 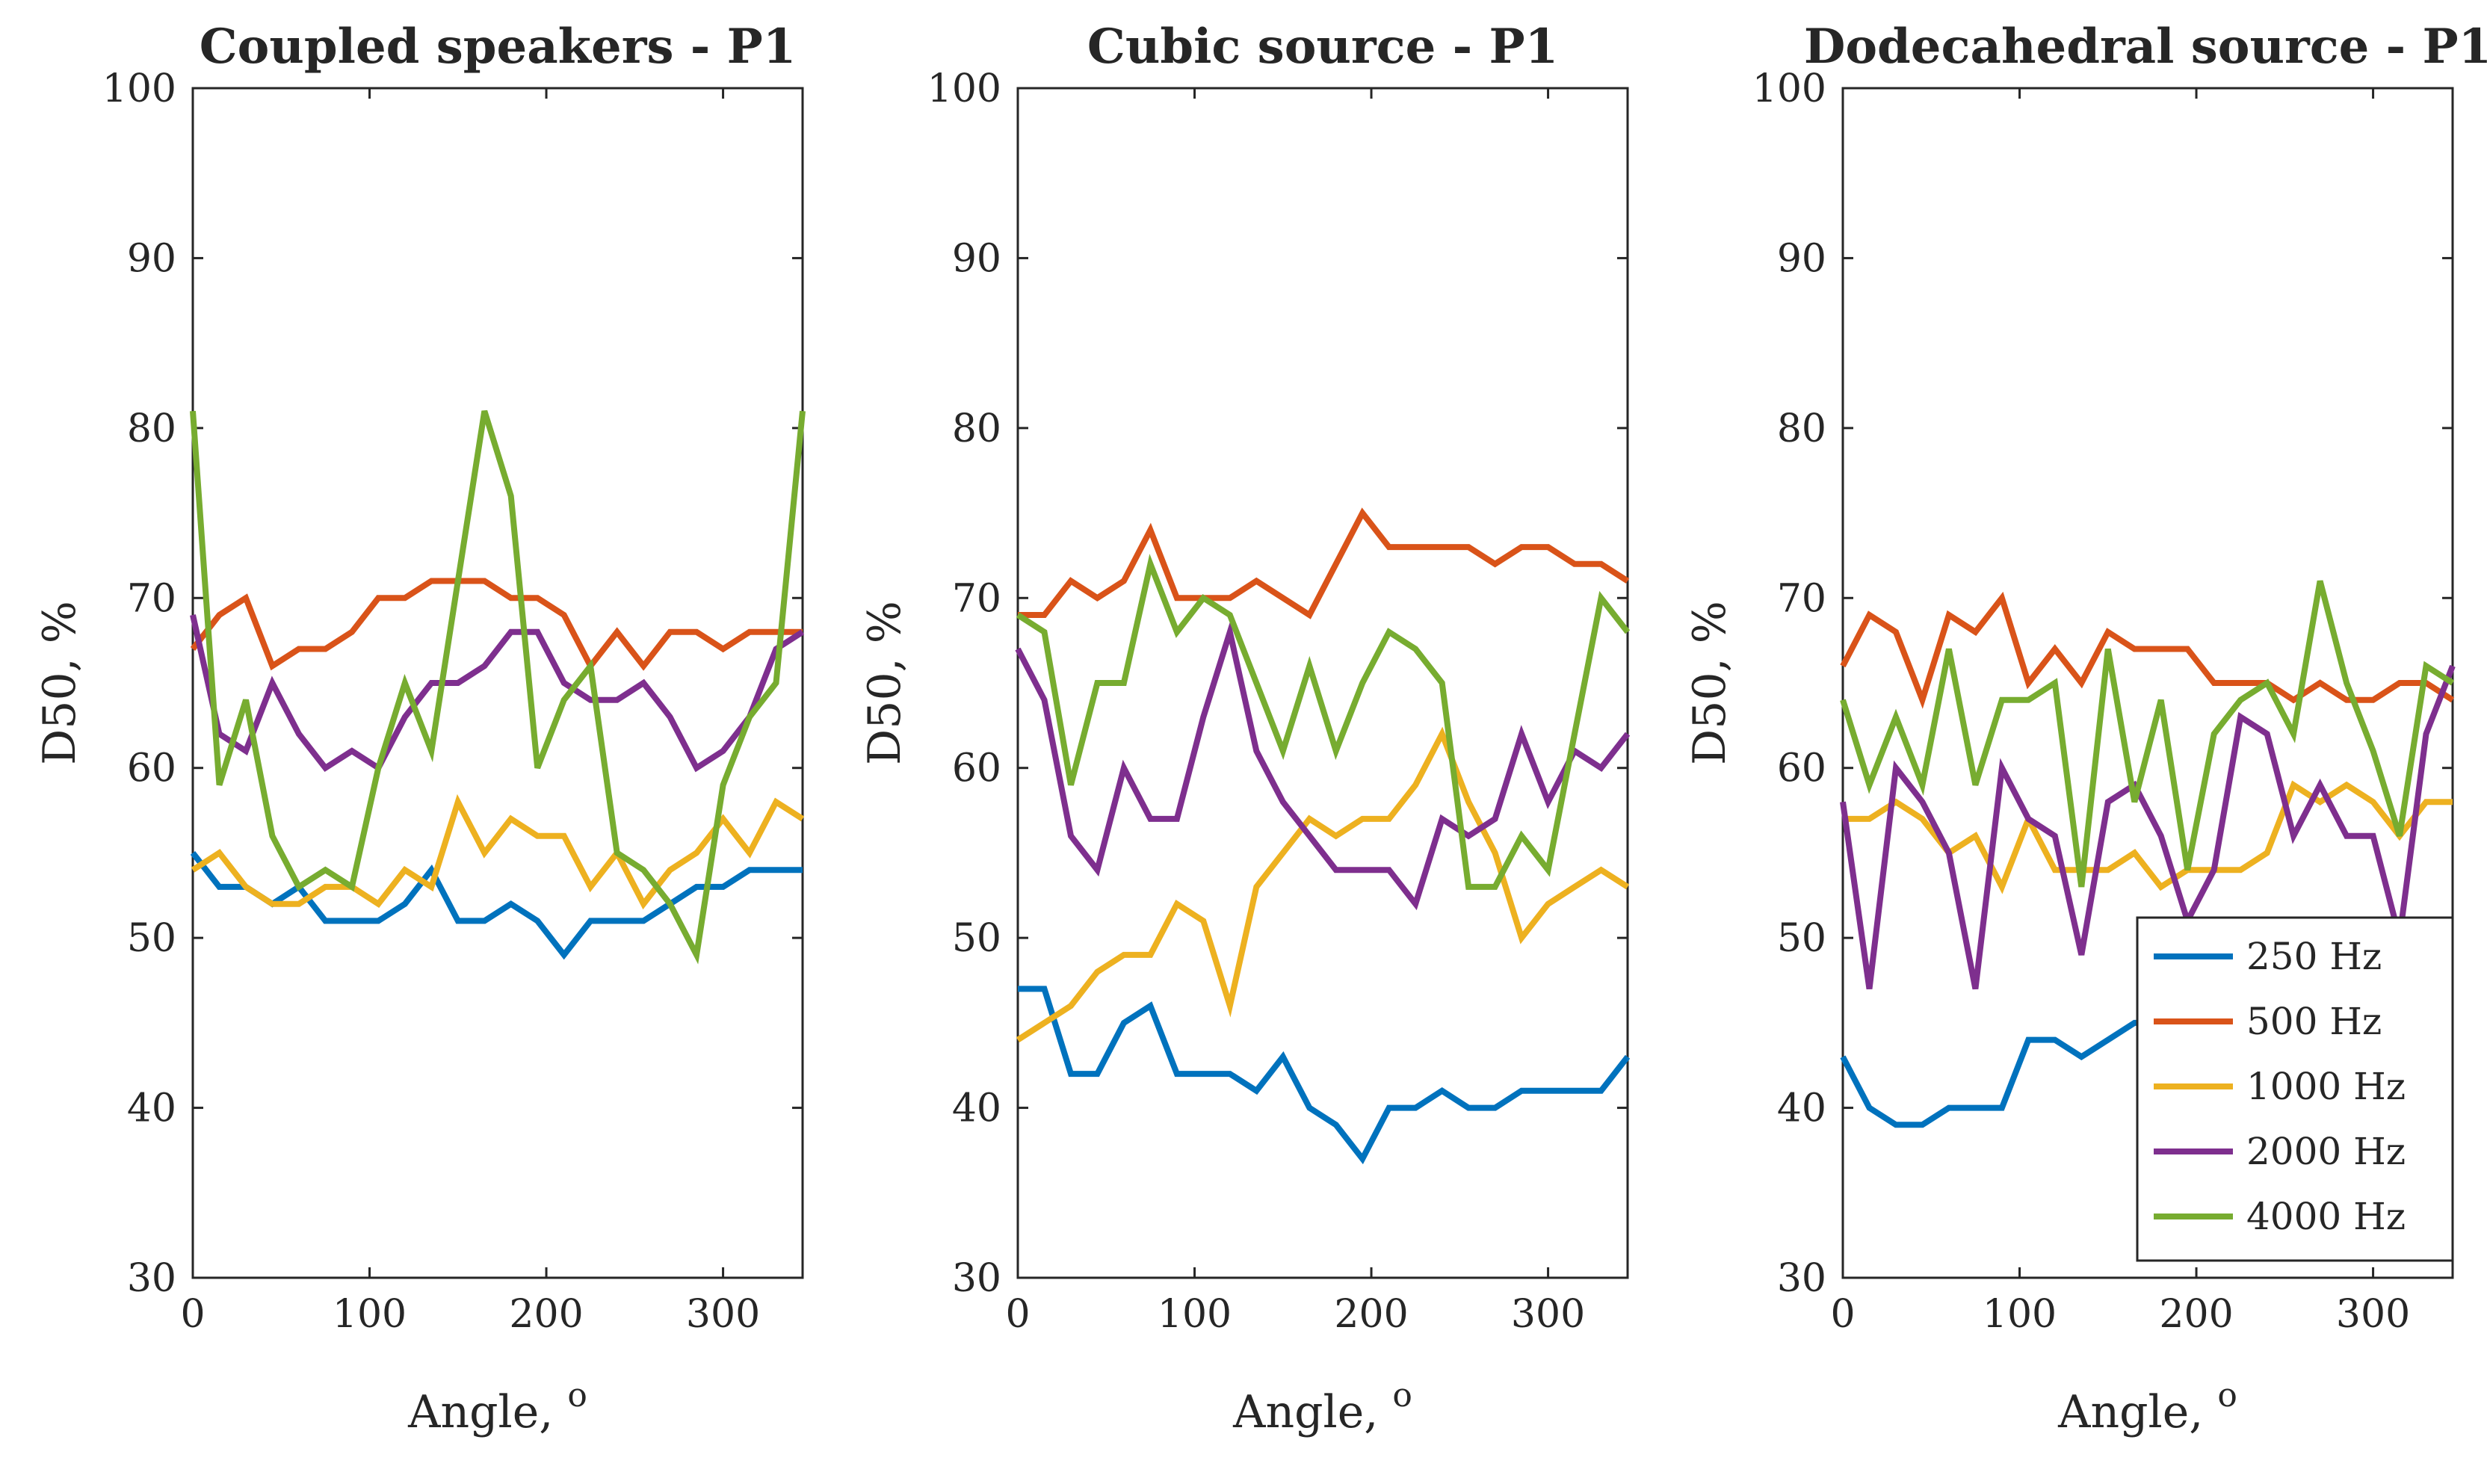 I want to click on legend-label: 2000 Hz, so click(x=2326, y=1152).